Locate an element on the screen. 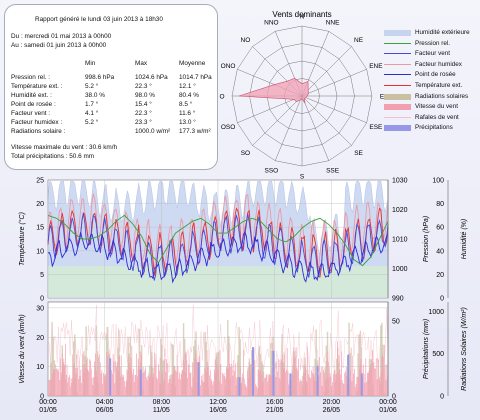 The height and width of the screenshot is (420, 480). legend-label: Radiations solaires is located at coordinates (442, 96).